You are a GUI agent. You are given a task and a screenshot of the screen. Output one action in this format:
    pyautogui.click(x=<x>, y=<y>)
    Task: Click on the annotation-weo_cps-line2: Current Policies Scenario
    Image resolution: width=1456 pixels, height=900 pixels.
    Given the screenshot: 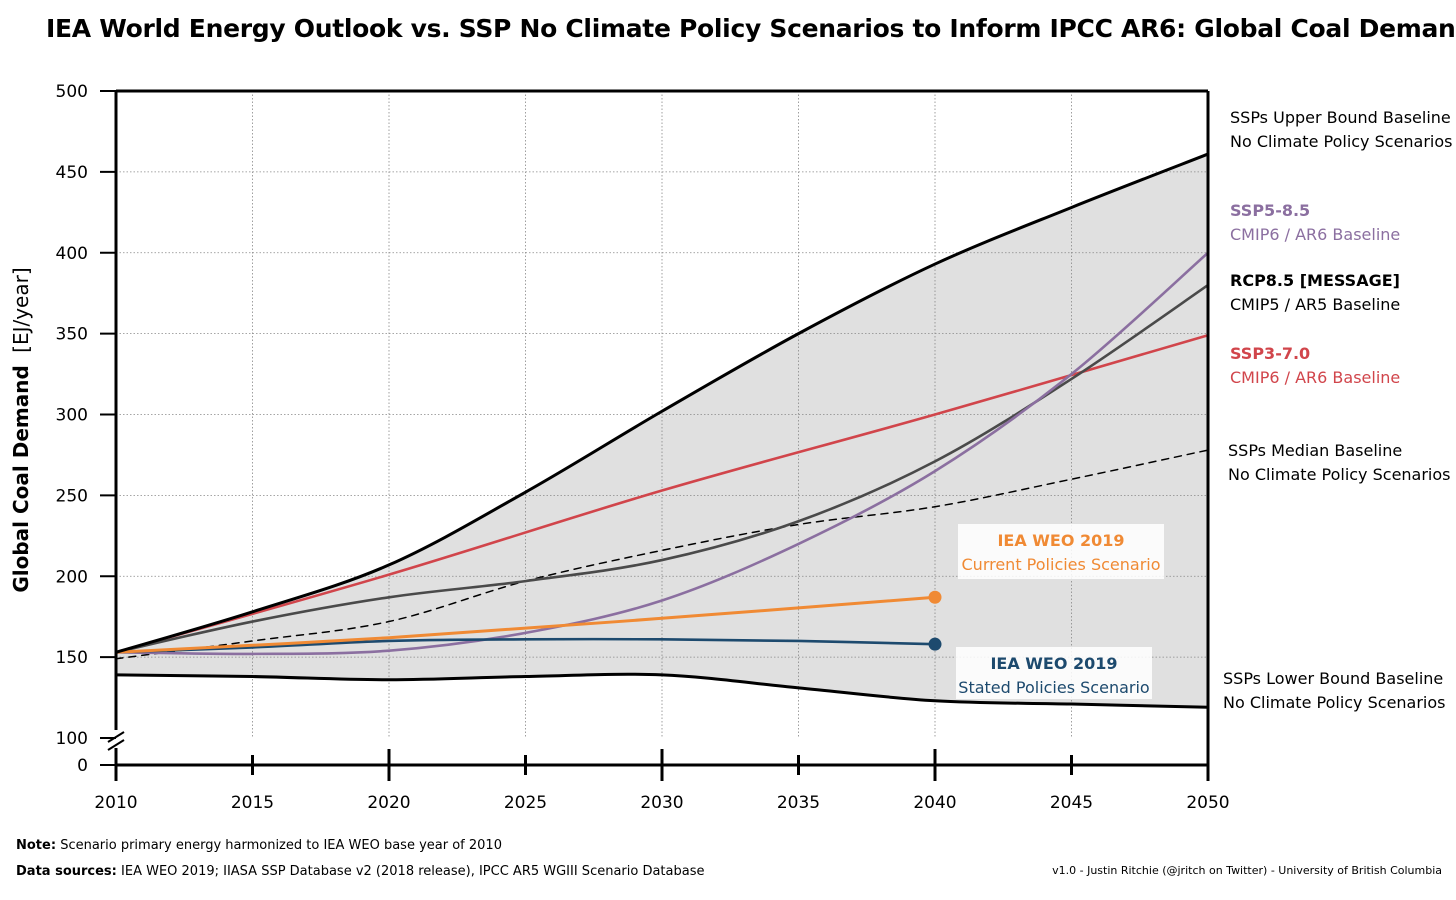 What is the action you would take?
    pyautogui.click(x=1061, y=564)
    